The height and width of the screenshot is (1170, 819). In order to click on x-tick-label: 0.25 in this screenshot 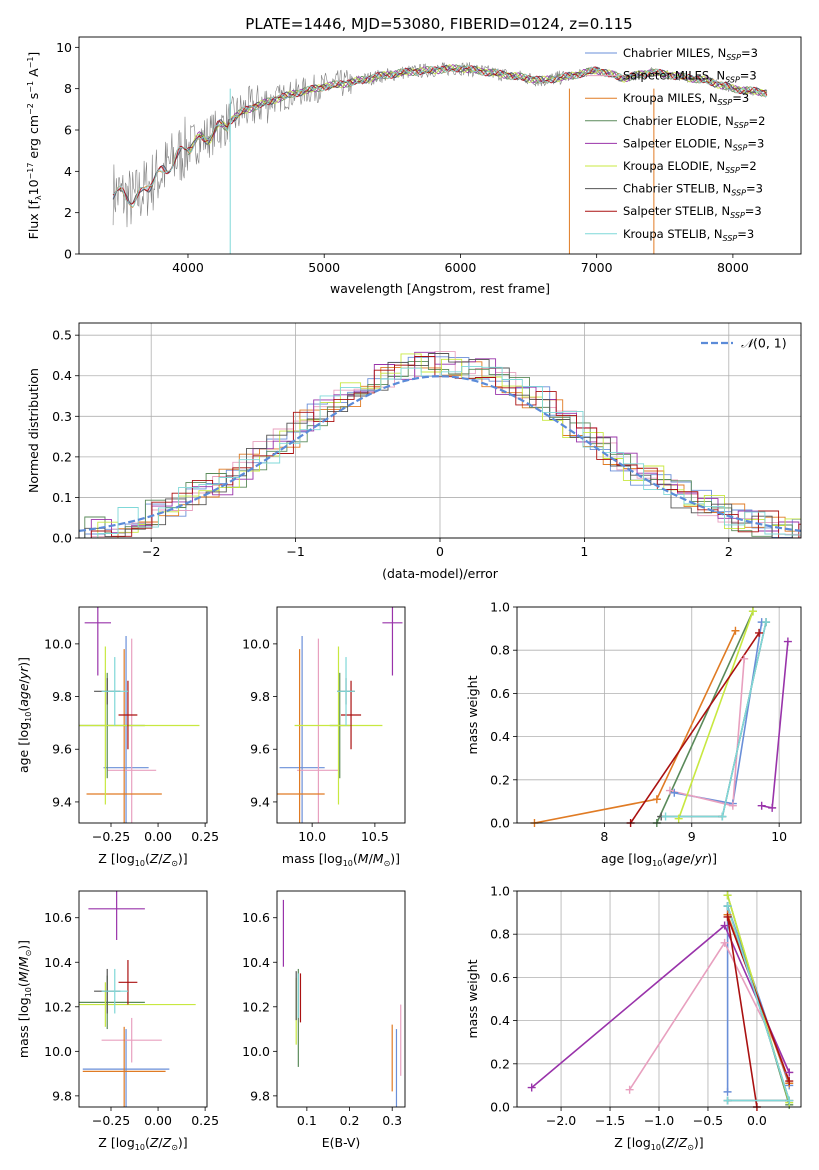, I will do `click(205, 836)`.